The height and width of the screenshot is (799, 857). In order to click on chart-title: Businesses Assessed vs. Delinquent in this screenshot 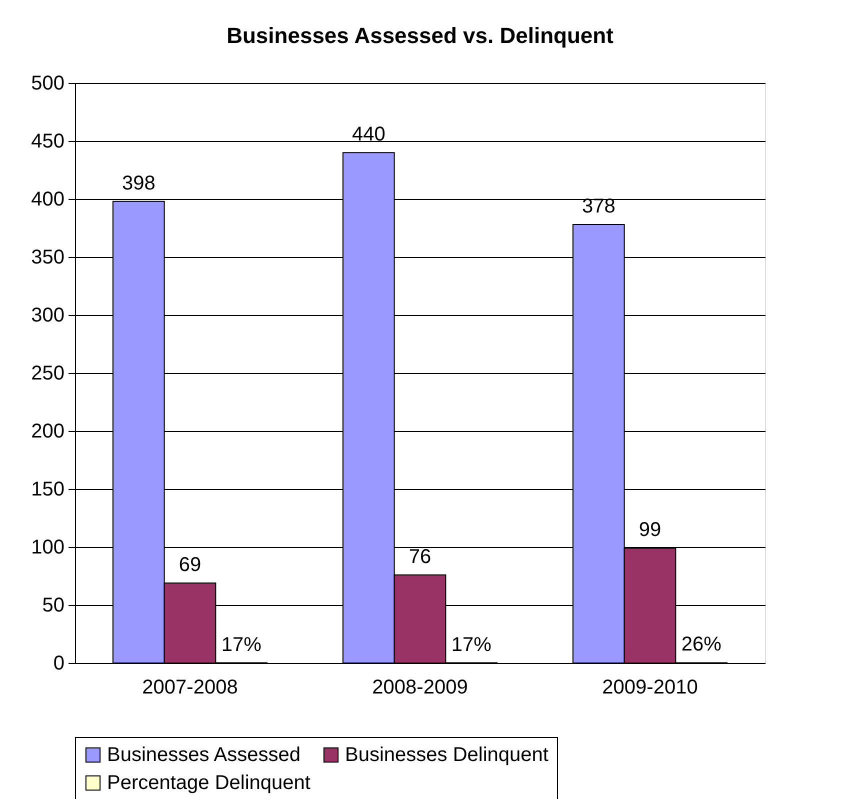, I will do `click(420, 35)`.